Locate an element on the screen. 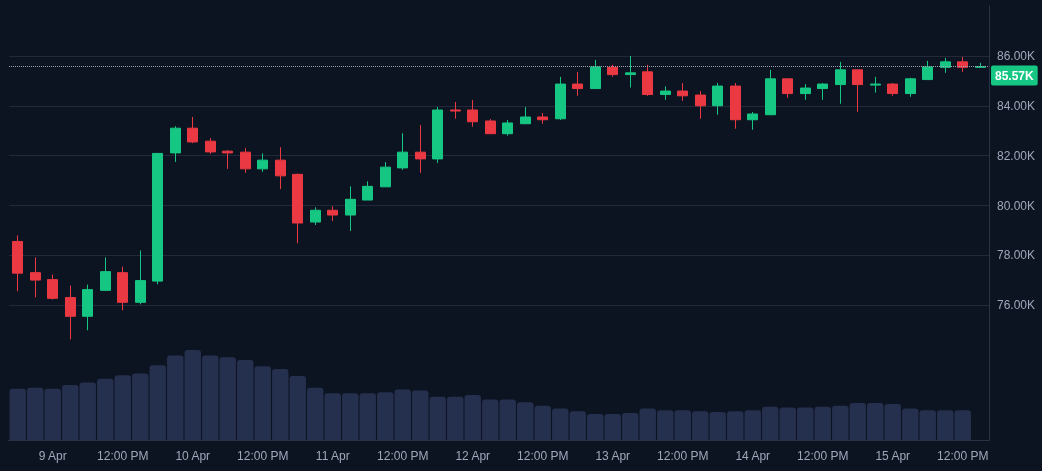  y-tick-label: 76.00K is located at coordinates (1016, 305).